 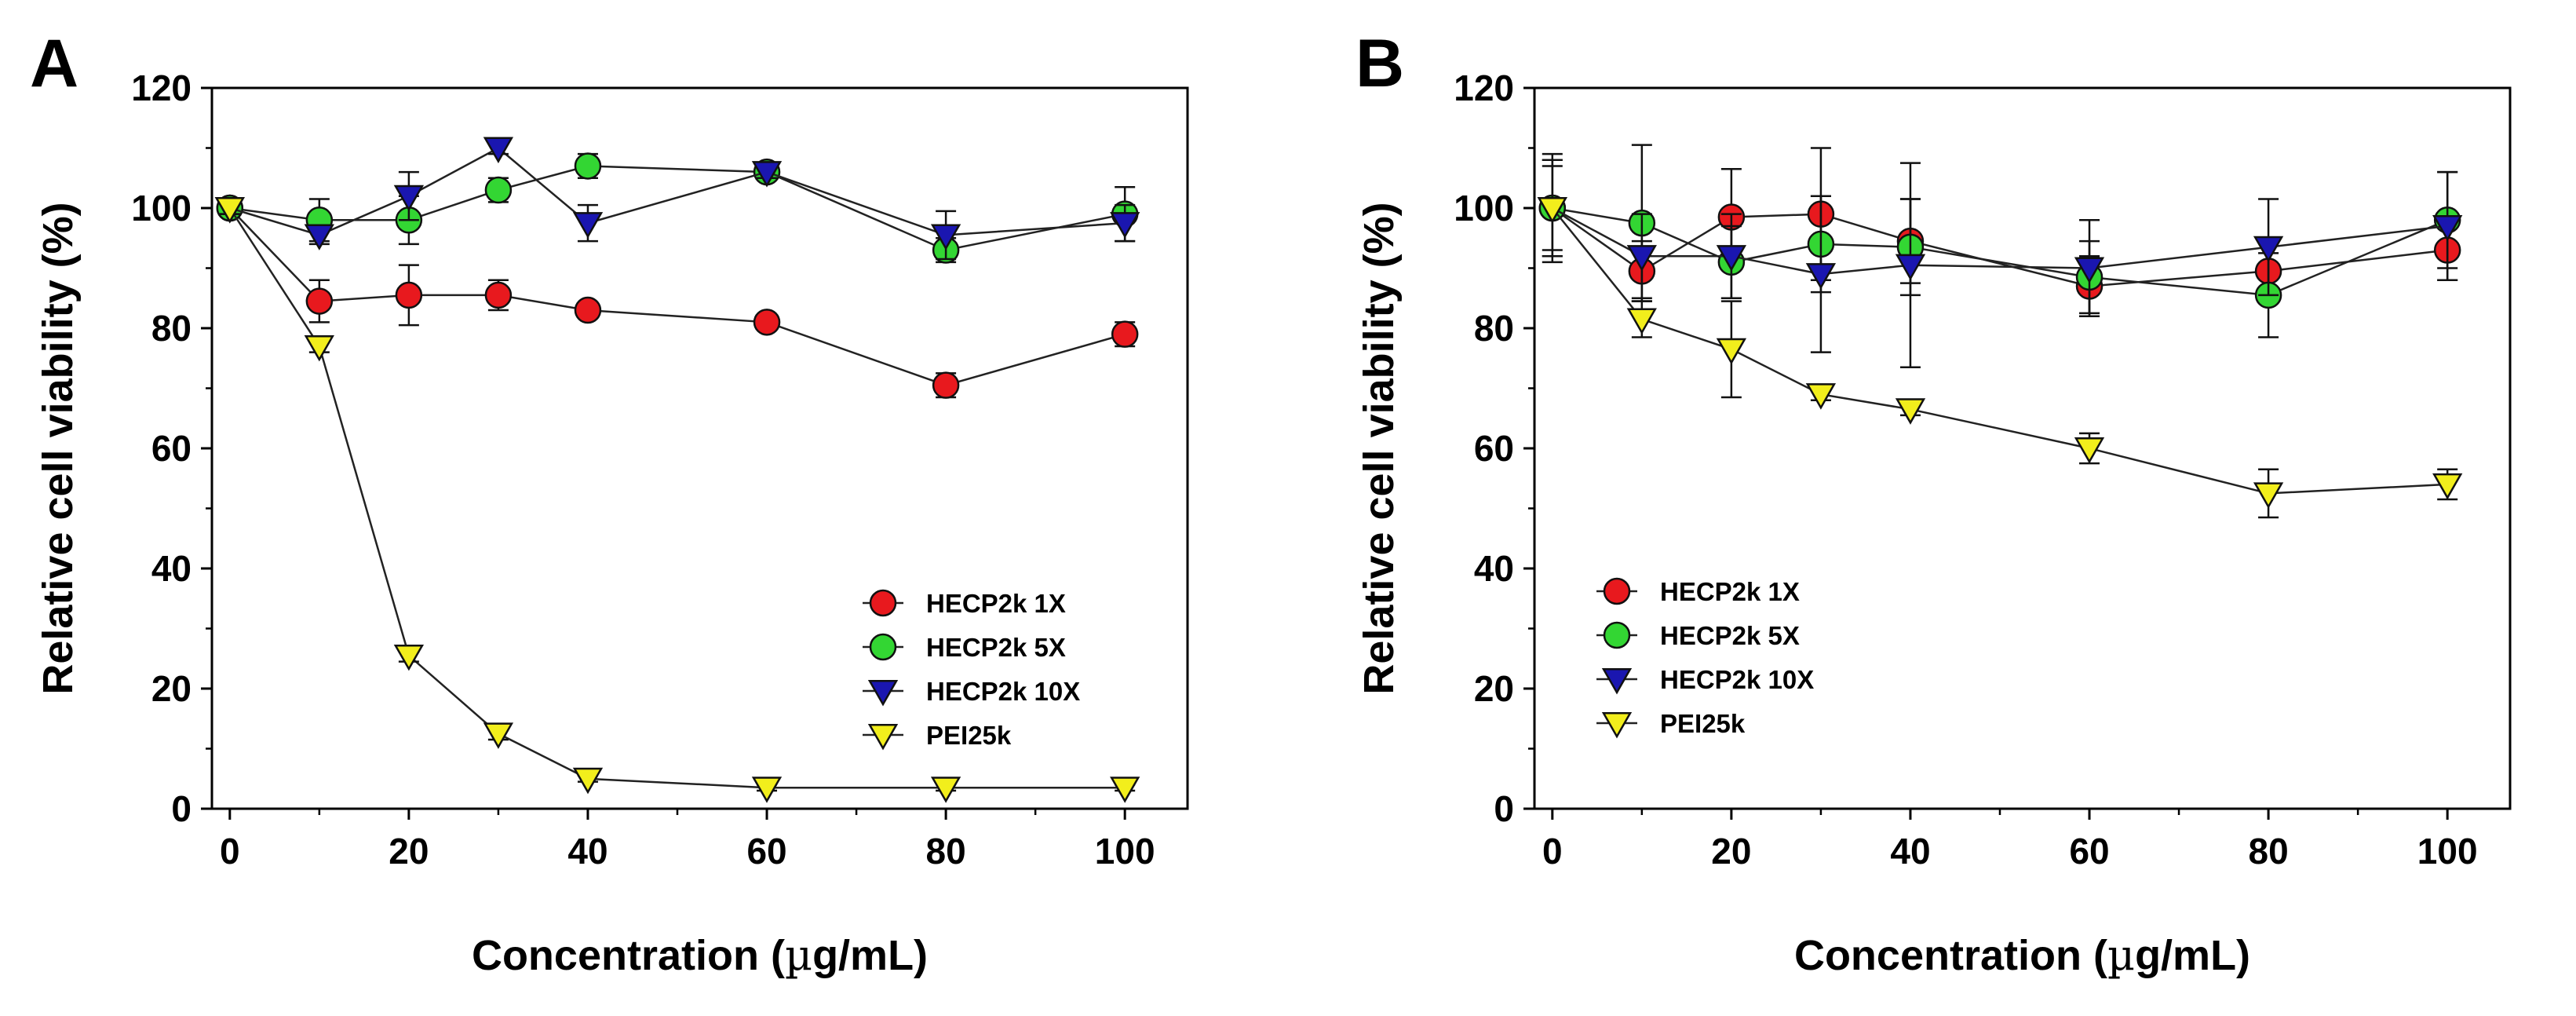 I want to click on panel-letter: A, so click(x=54, y=63).